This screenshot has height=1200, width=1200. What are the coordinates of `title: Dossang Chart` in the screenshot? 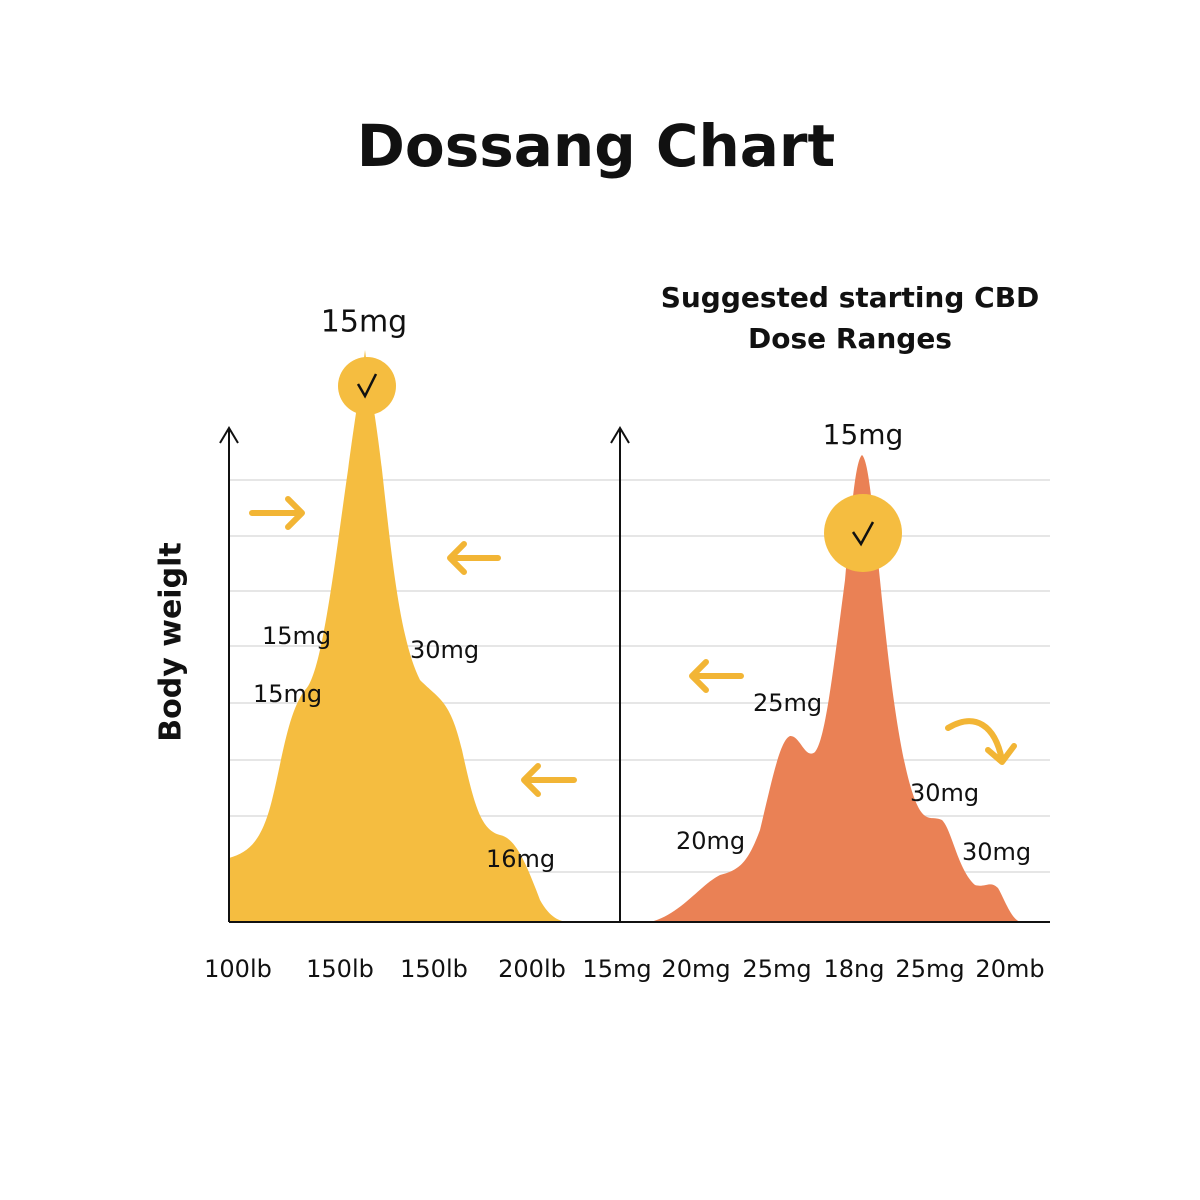 It's located at (596, 146).